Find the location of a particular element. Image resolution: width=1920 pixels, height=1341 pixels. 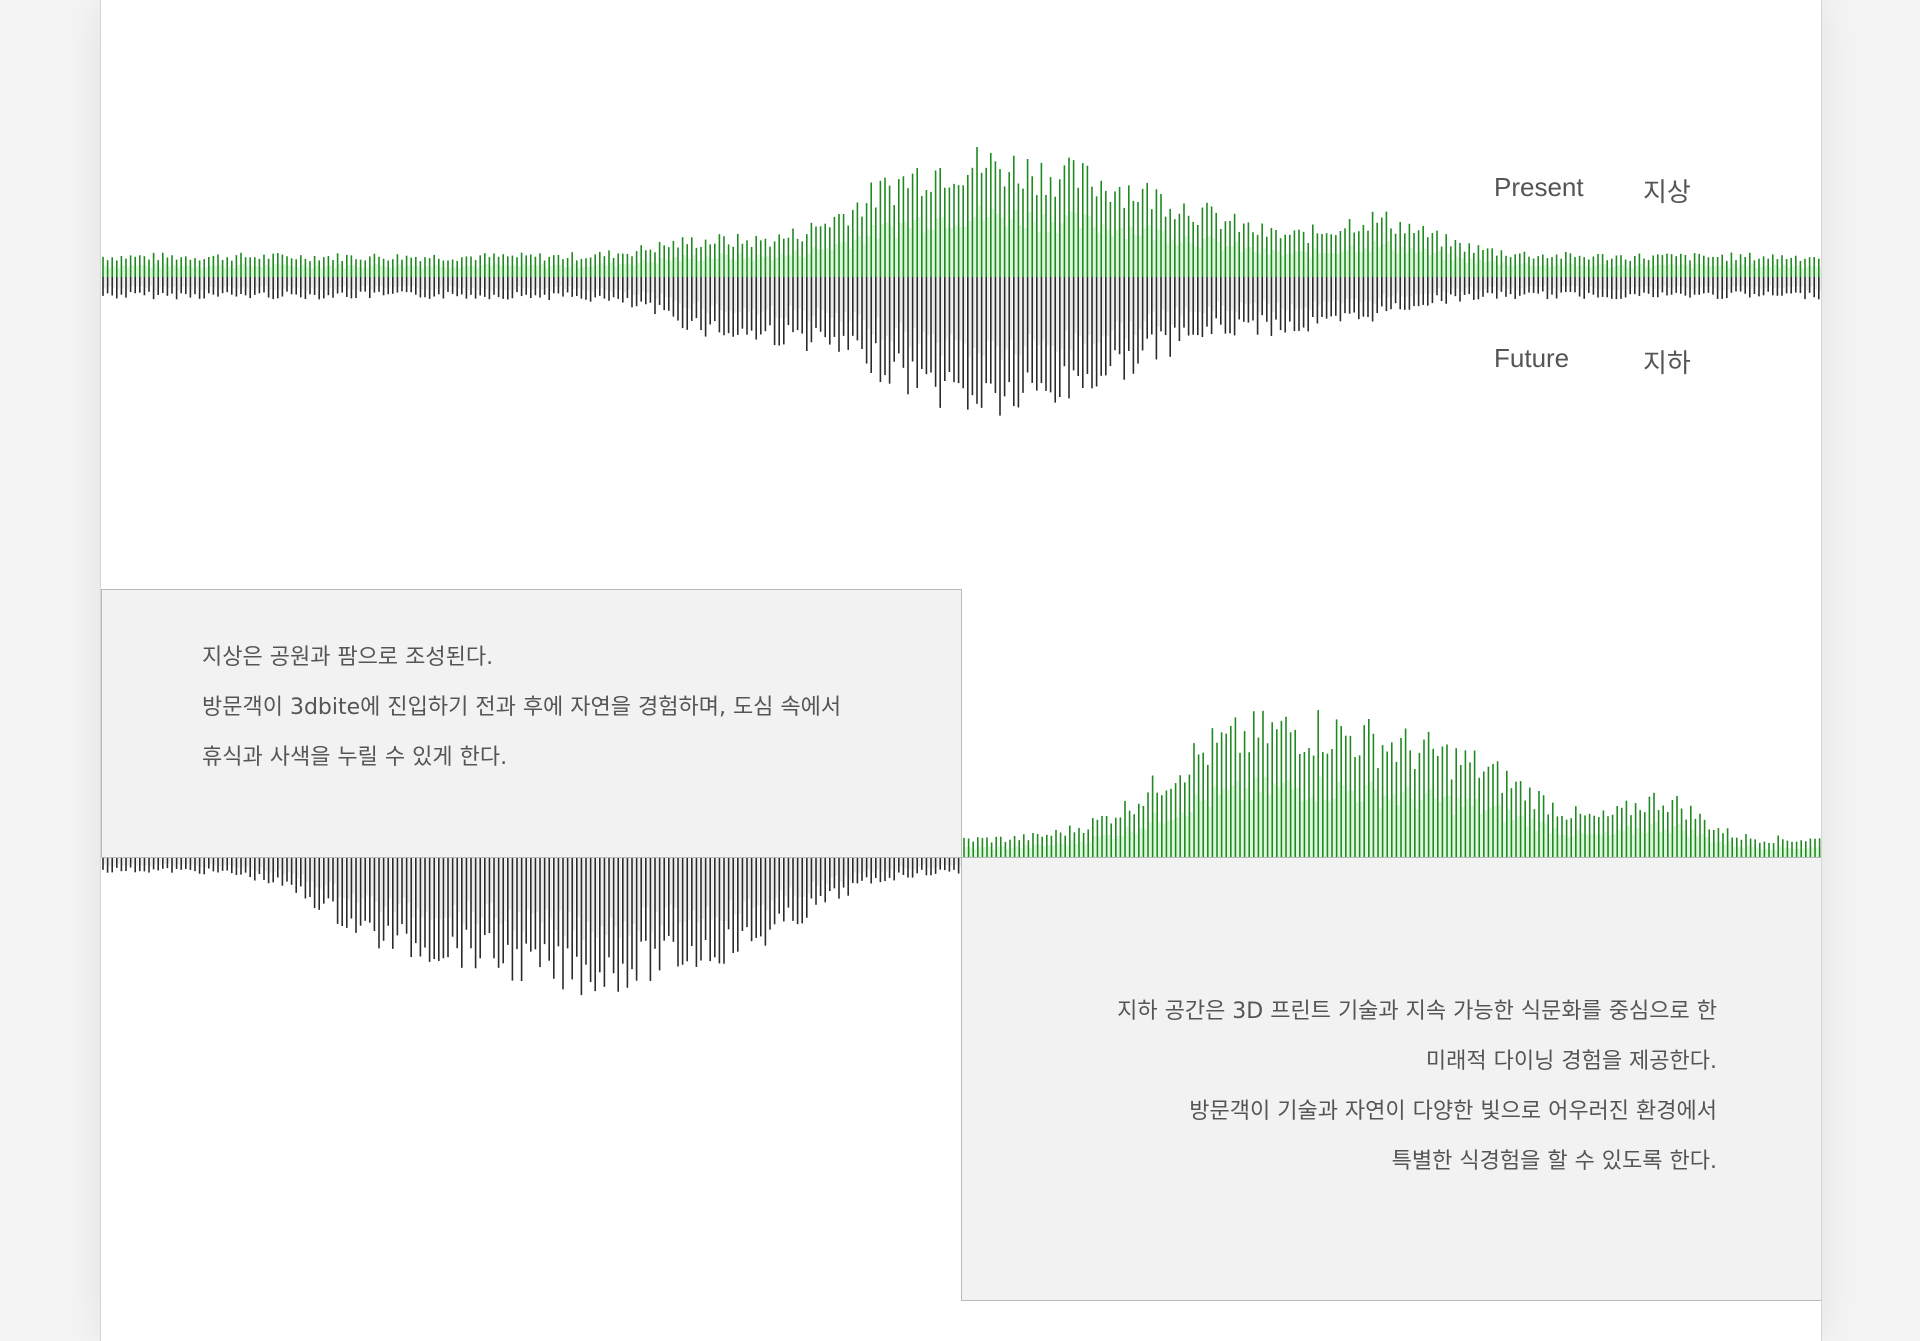

present-label: Present is located at coordinates (1539, 187).